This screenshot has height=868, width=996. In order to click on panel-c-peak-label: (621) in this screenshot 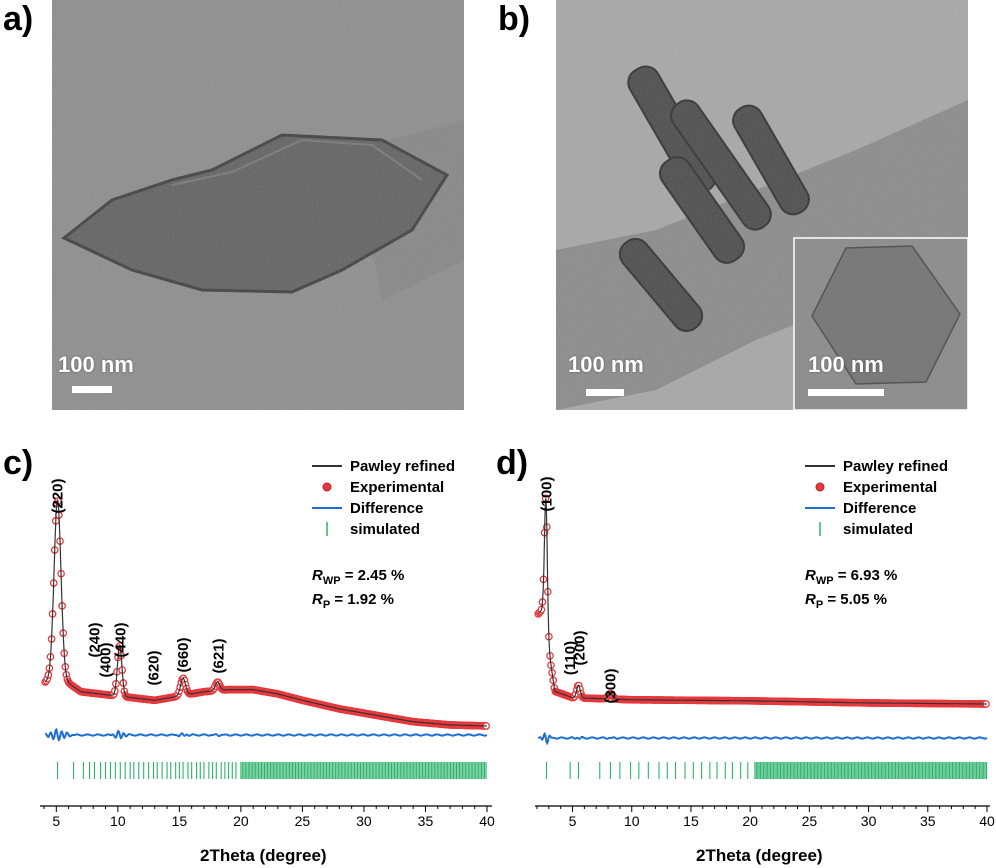, I will do `click(219, 655)`.